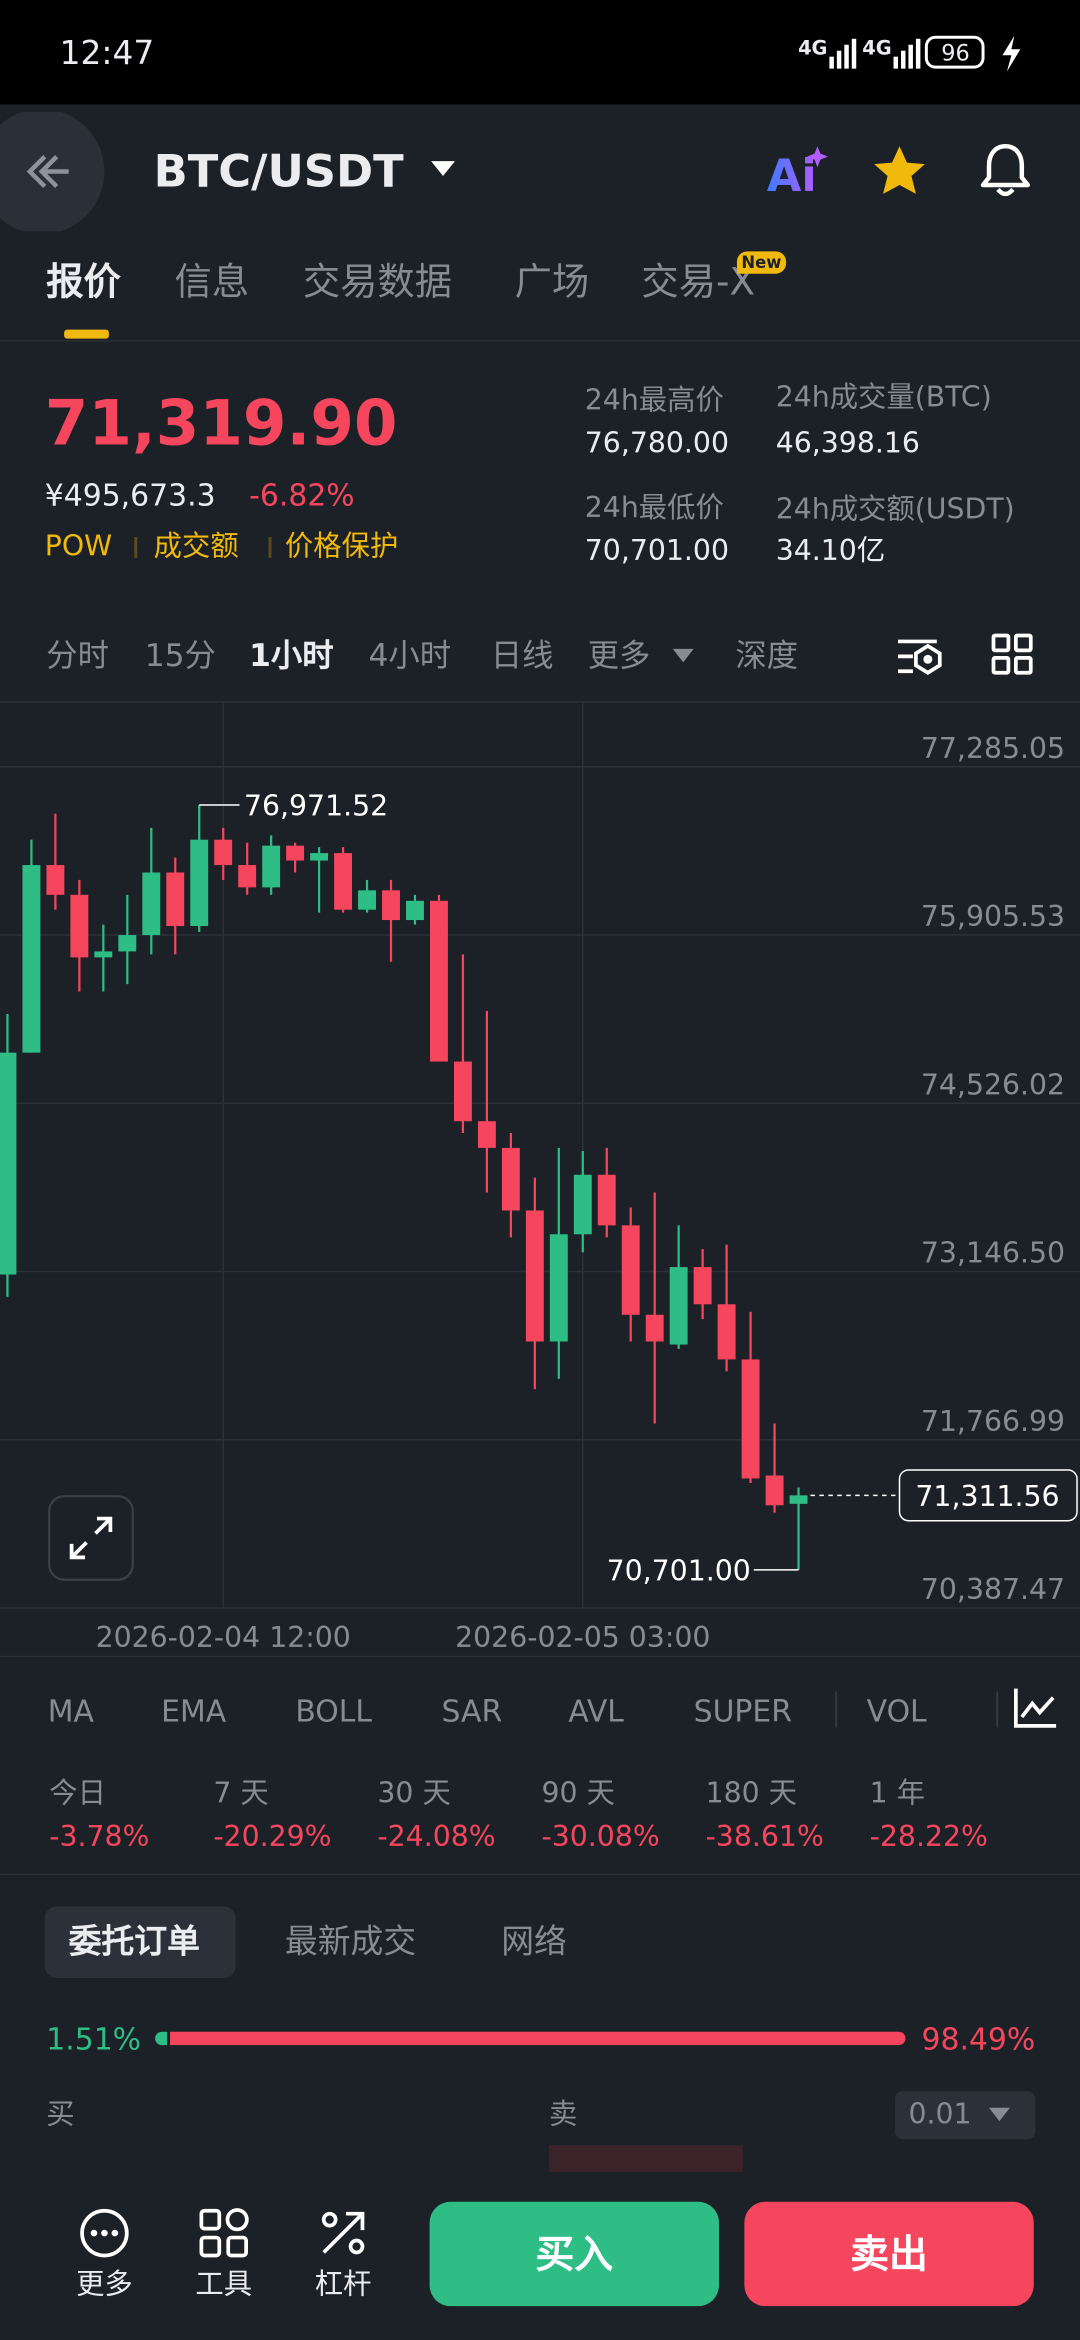  I want to click on period-change: -38.61%, so click(764, 1837).